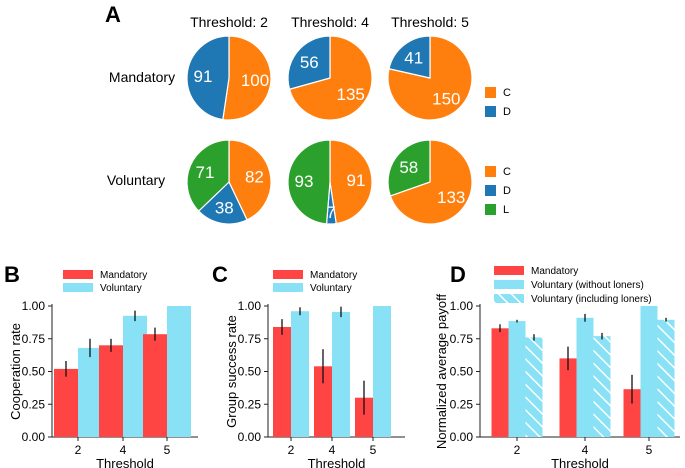 This screenshot has width=685, height=468. I want to click on pie-chart: 150 41, so click(430, 78).